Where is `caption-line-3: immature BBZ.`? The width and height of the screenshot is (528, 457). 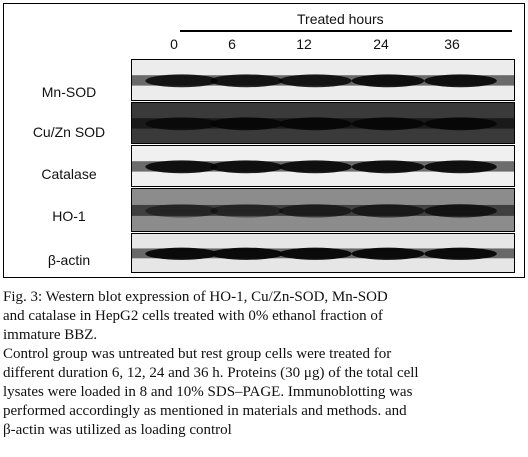 caption-line-3: immature BBZ. is located at coordinates (264, 335).